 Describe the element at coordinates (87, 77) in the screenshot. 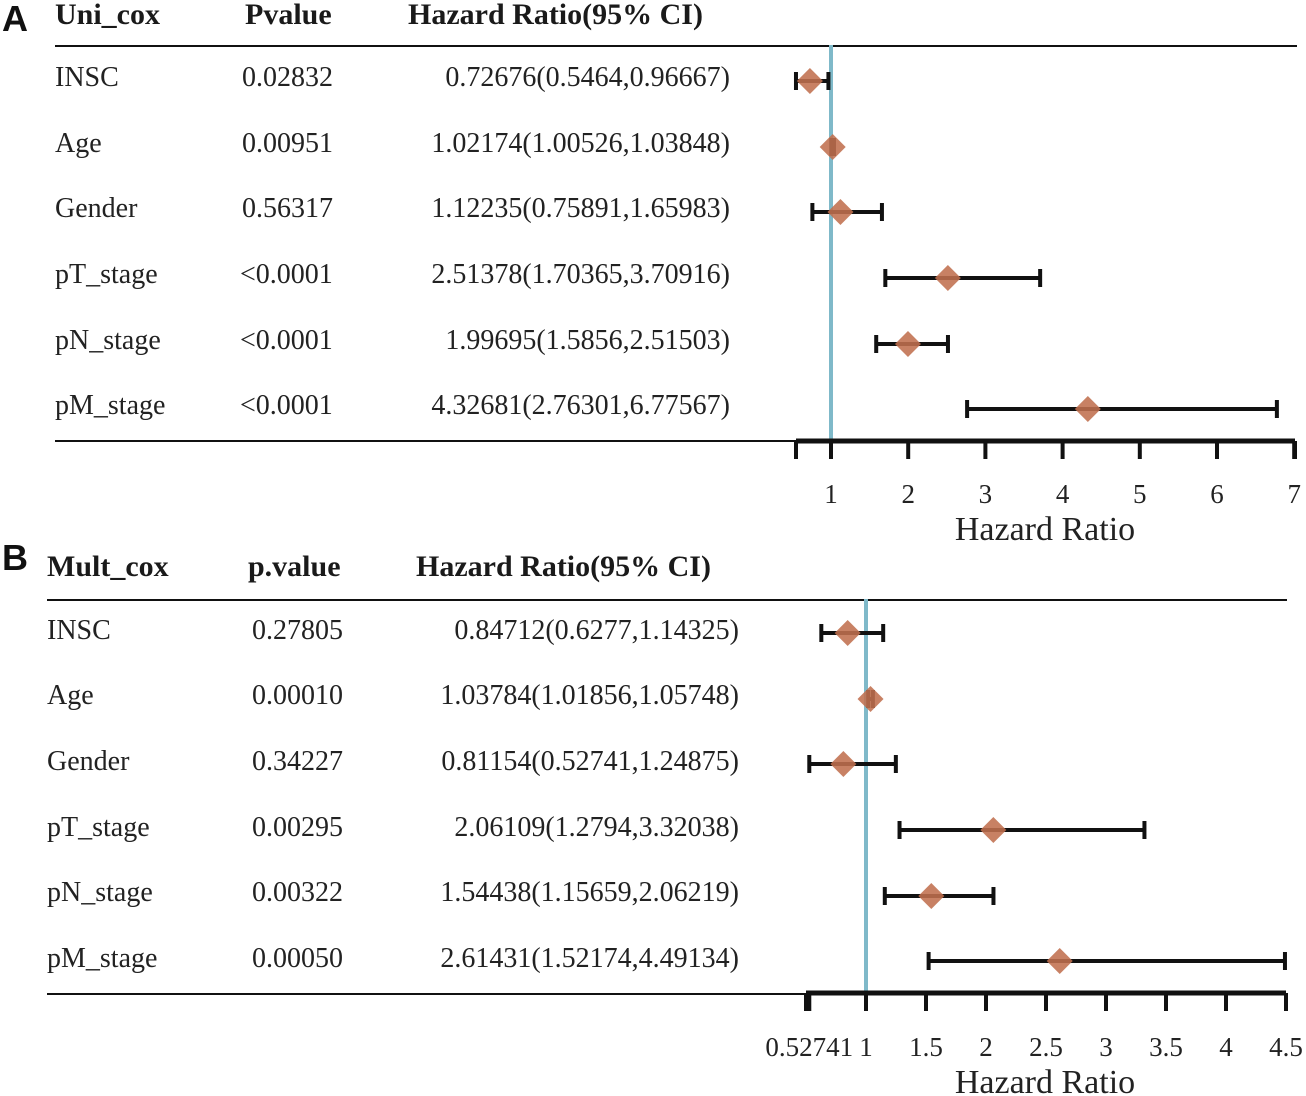

I see `panel-a-row-label: INSC` at that location.